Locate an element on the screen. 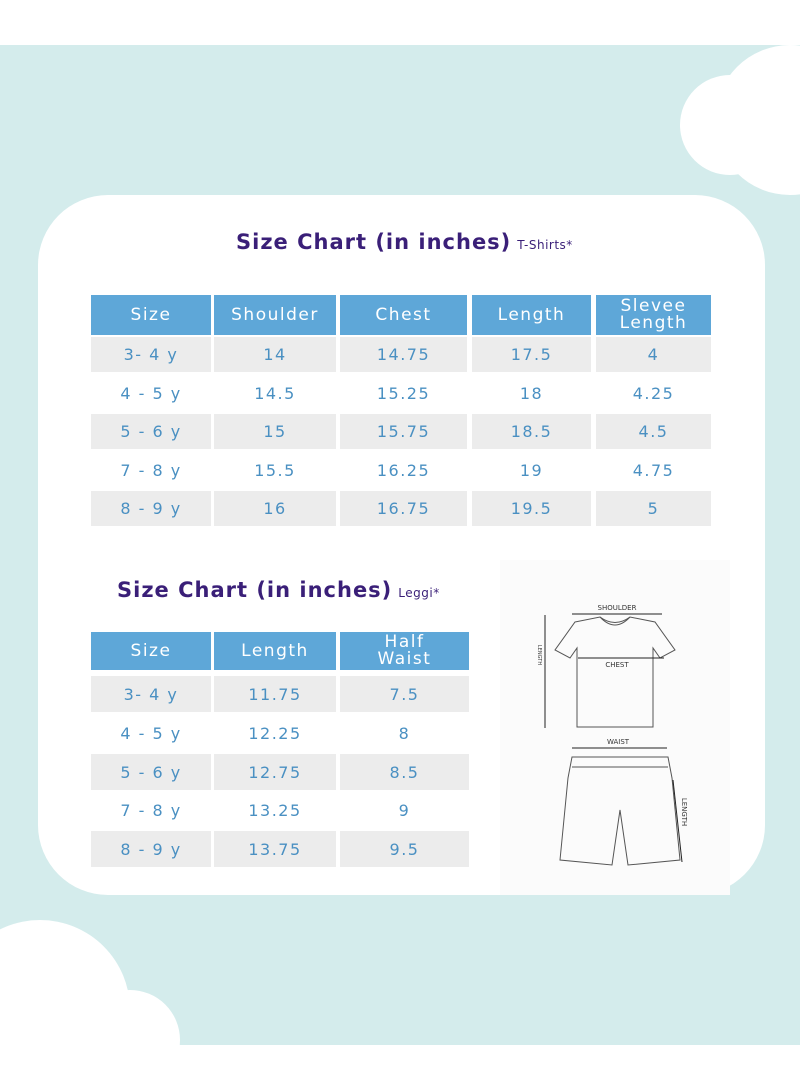 This screenshot has width=800, height=1091. title: Size Chart (in inches) Leggi* is located at coordinates (278, 590).